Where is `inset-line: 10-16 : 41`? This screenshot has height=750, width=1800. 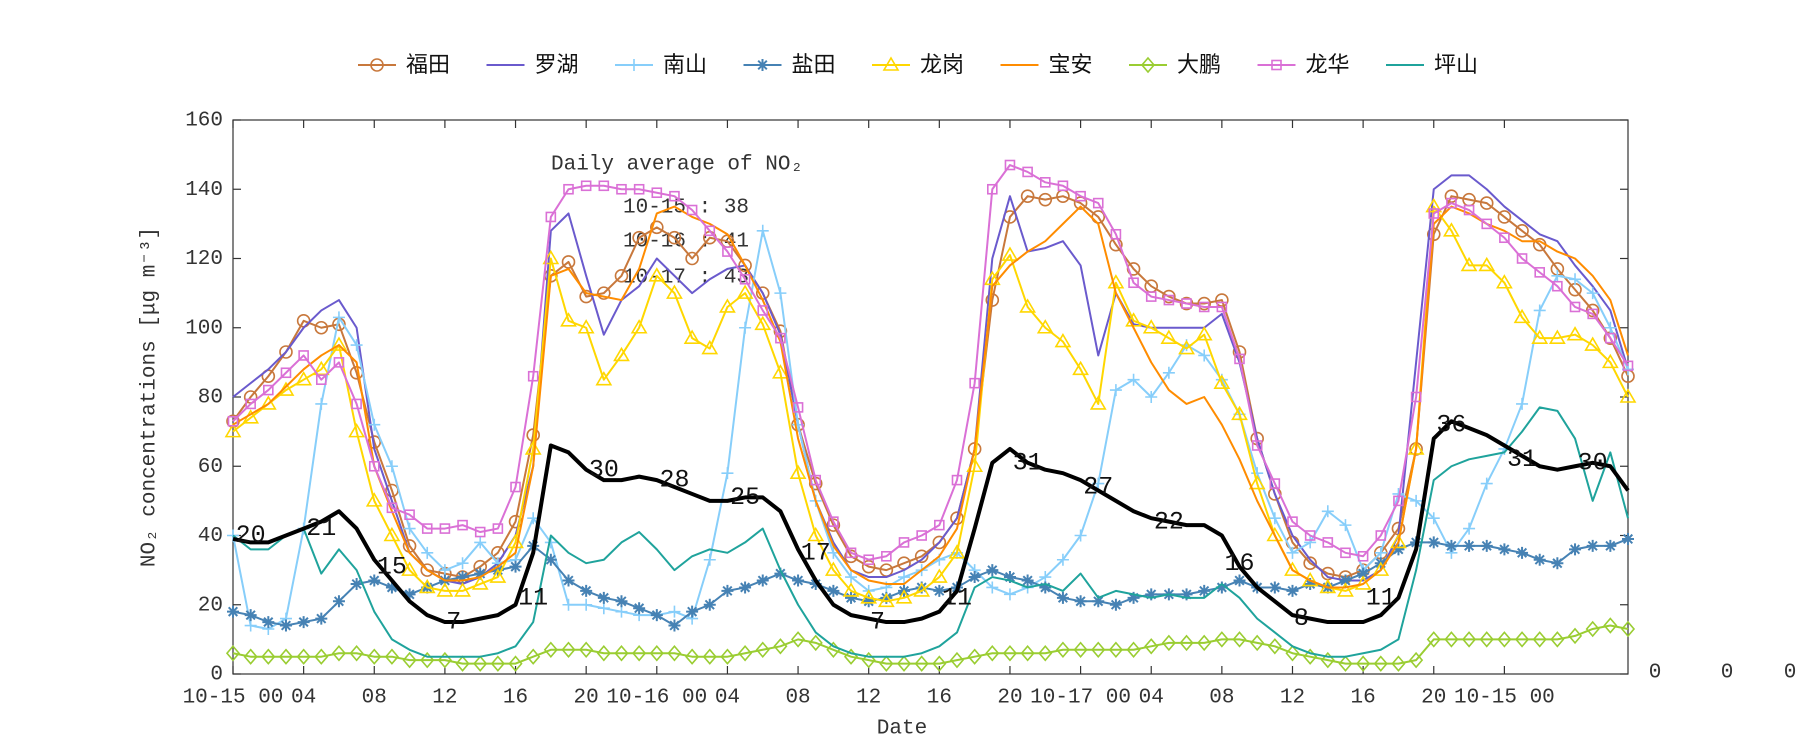
inset-line: 10-16 : 41 is located at coordinates (686, 242).